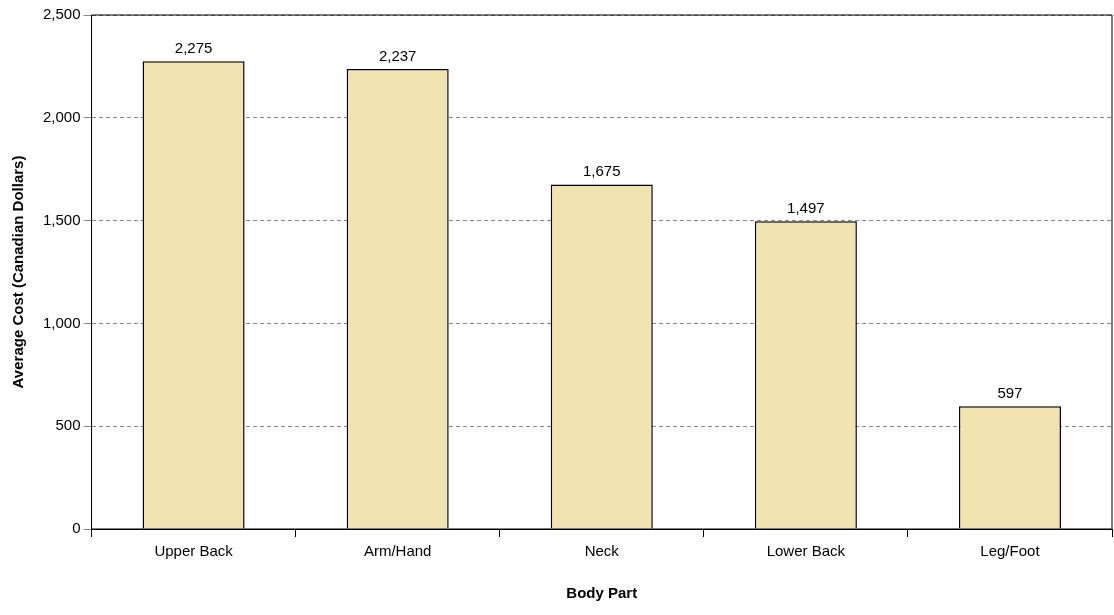  What do you see at coordinates (61, 219) in the screenshot?
I see `y-tick-label: 1,500` at bounding box center [61, 219].